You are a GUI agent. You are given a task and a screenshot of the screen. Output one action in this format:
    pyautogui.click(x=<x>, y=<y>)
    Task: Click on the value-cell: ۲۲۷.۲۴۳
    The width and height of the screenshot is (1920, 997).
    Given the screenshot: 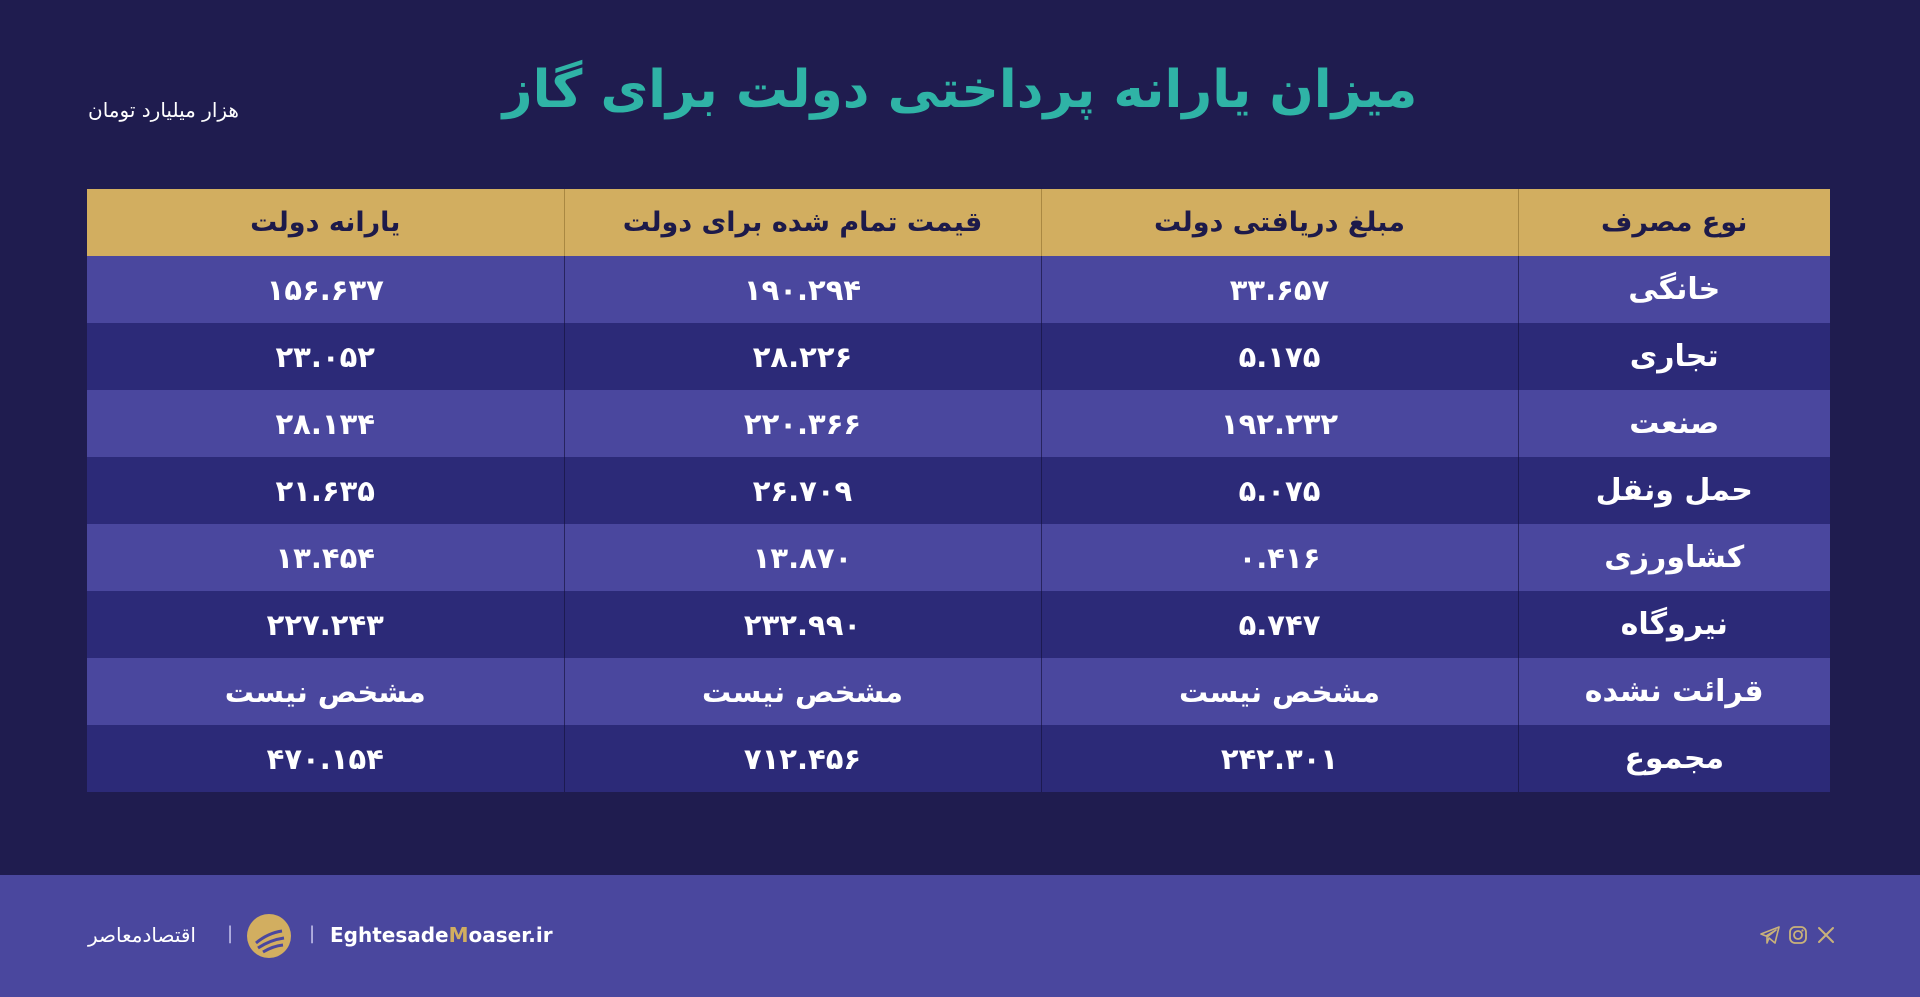 What is the action you would take?
    pyautogui.click(x=325, y=624)
    